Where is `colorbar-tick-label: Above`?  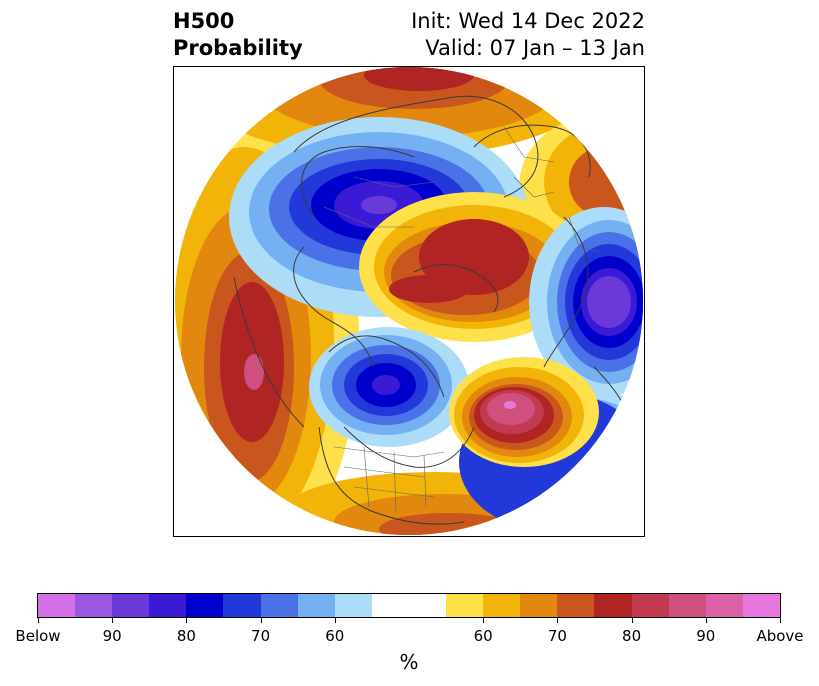
colorbar-tick-label: Above is located at coordinates (780, 636).